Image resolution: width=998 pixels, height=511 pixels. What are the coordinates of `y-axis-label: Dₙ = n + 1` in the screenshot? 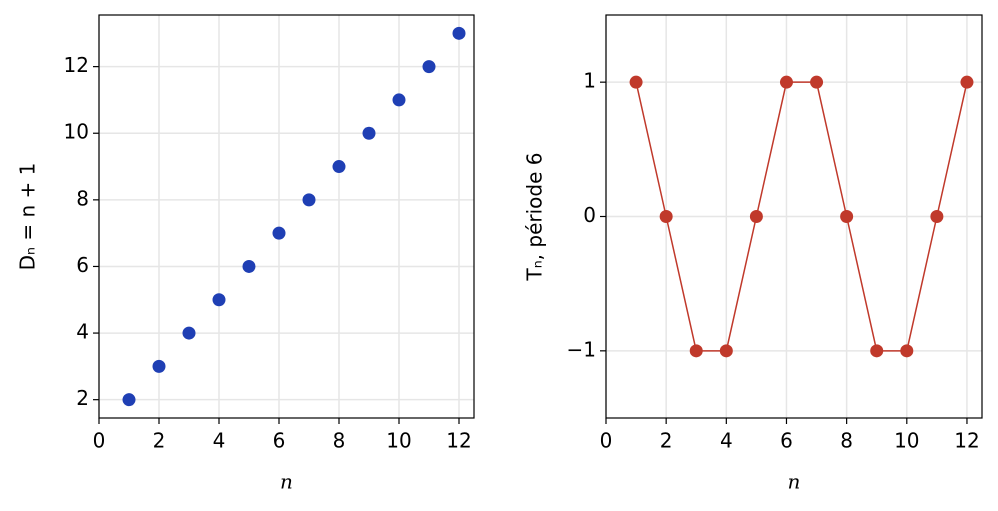 It's located at (28, 217).